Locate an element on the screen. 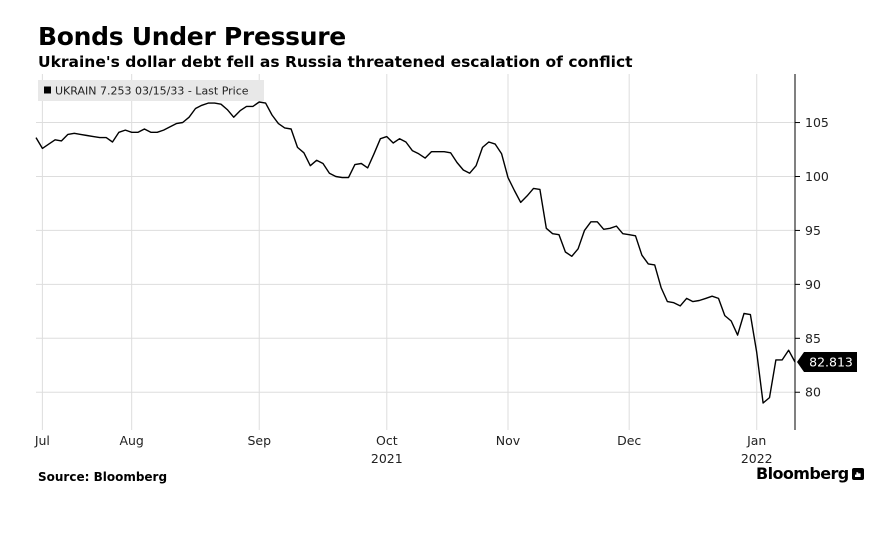 Image resolution: width=874 pixels, height=546 pixels. bloomberg-logo: Bloomberg is located at coordinates (810, 473).